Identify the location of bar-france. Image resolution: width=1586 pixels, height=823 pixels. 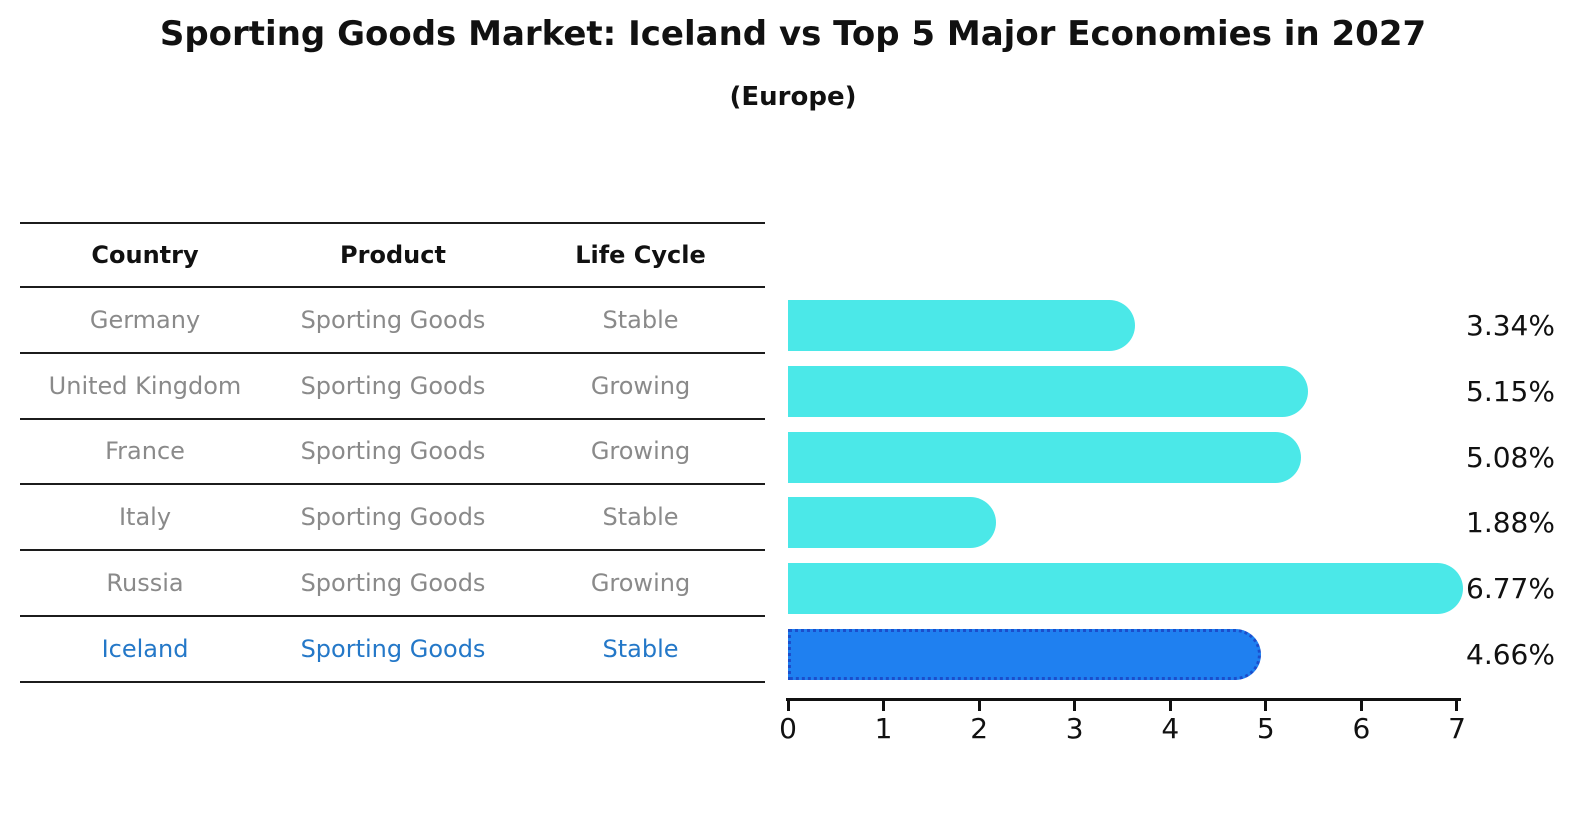
(1045, 457).